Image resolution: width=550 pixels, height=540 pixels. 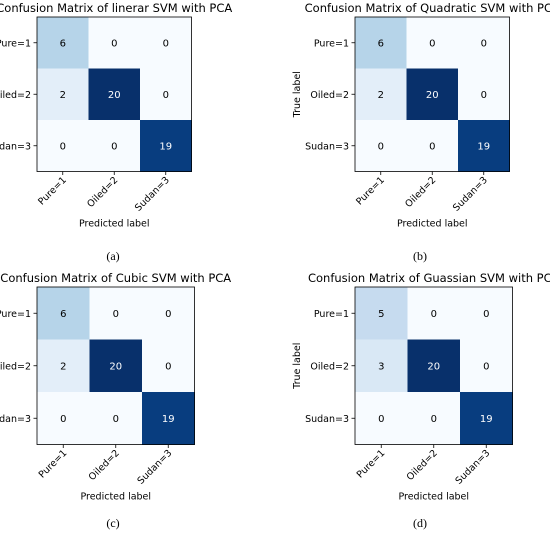 What do you see at coordinates (113, 256) in the screenshot?
I see `panel-a-caption: (a)` at bounding box center [113, 256].